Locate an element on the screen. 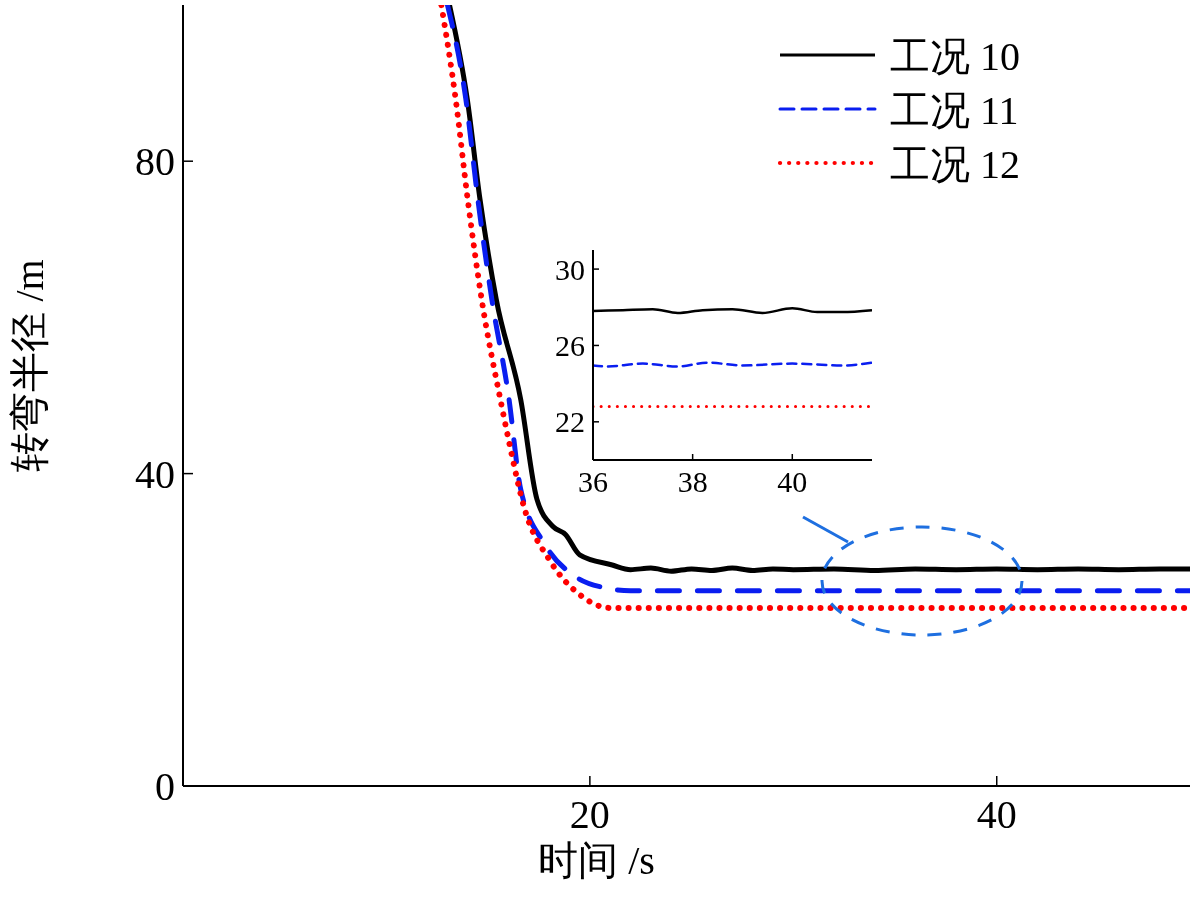 The height and width of the screenshot is (898, 1200). y-tick-label: 22 is located at coordinates (570, 422).